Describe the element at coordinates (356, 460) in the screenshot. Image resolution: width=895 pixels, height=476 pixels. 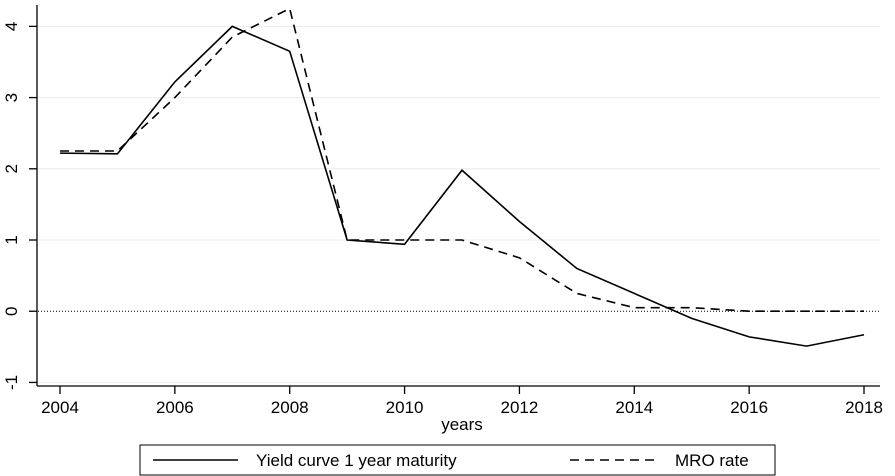
I see `legend-label-yield: Yield curve 1 year maturity` at that location.